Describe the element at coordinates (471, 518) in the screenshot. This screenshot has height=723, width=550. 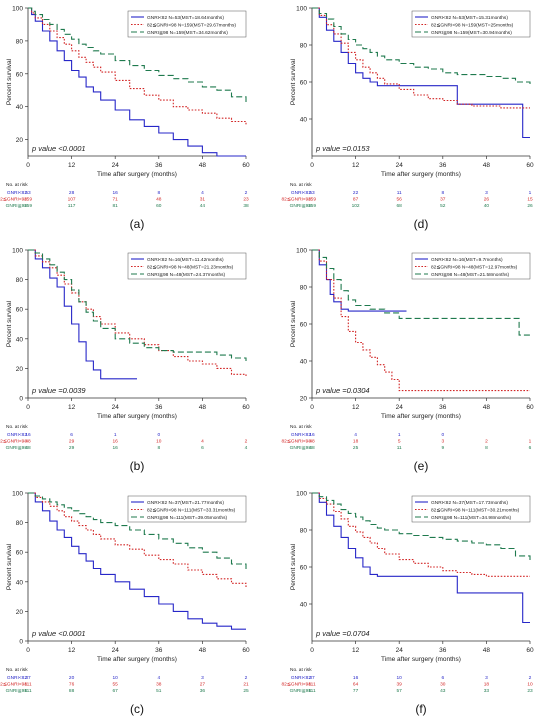
I see `legend-entry: GNRI≧98 N=111(MST=34.98months)` at that location.